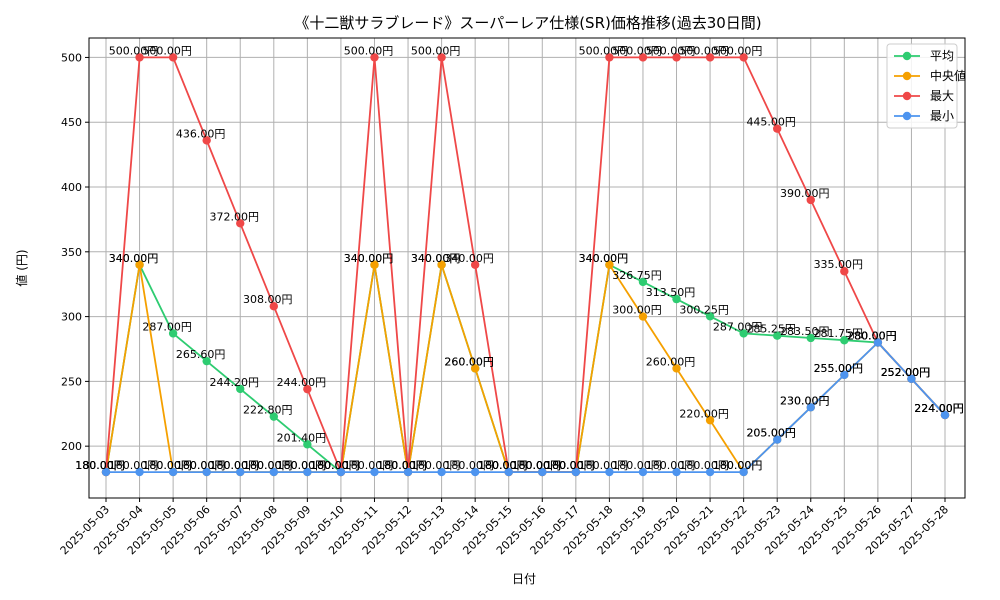  I want to click on data-label: 285.25円, so click(771, 329).